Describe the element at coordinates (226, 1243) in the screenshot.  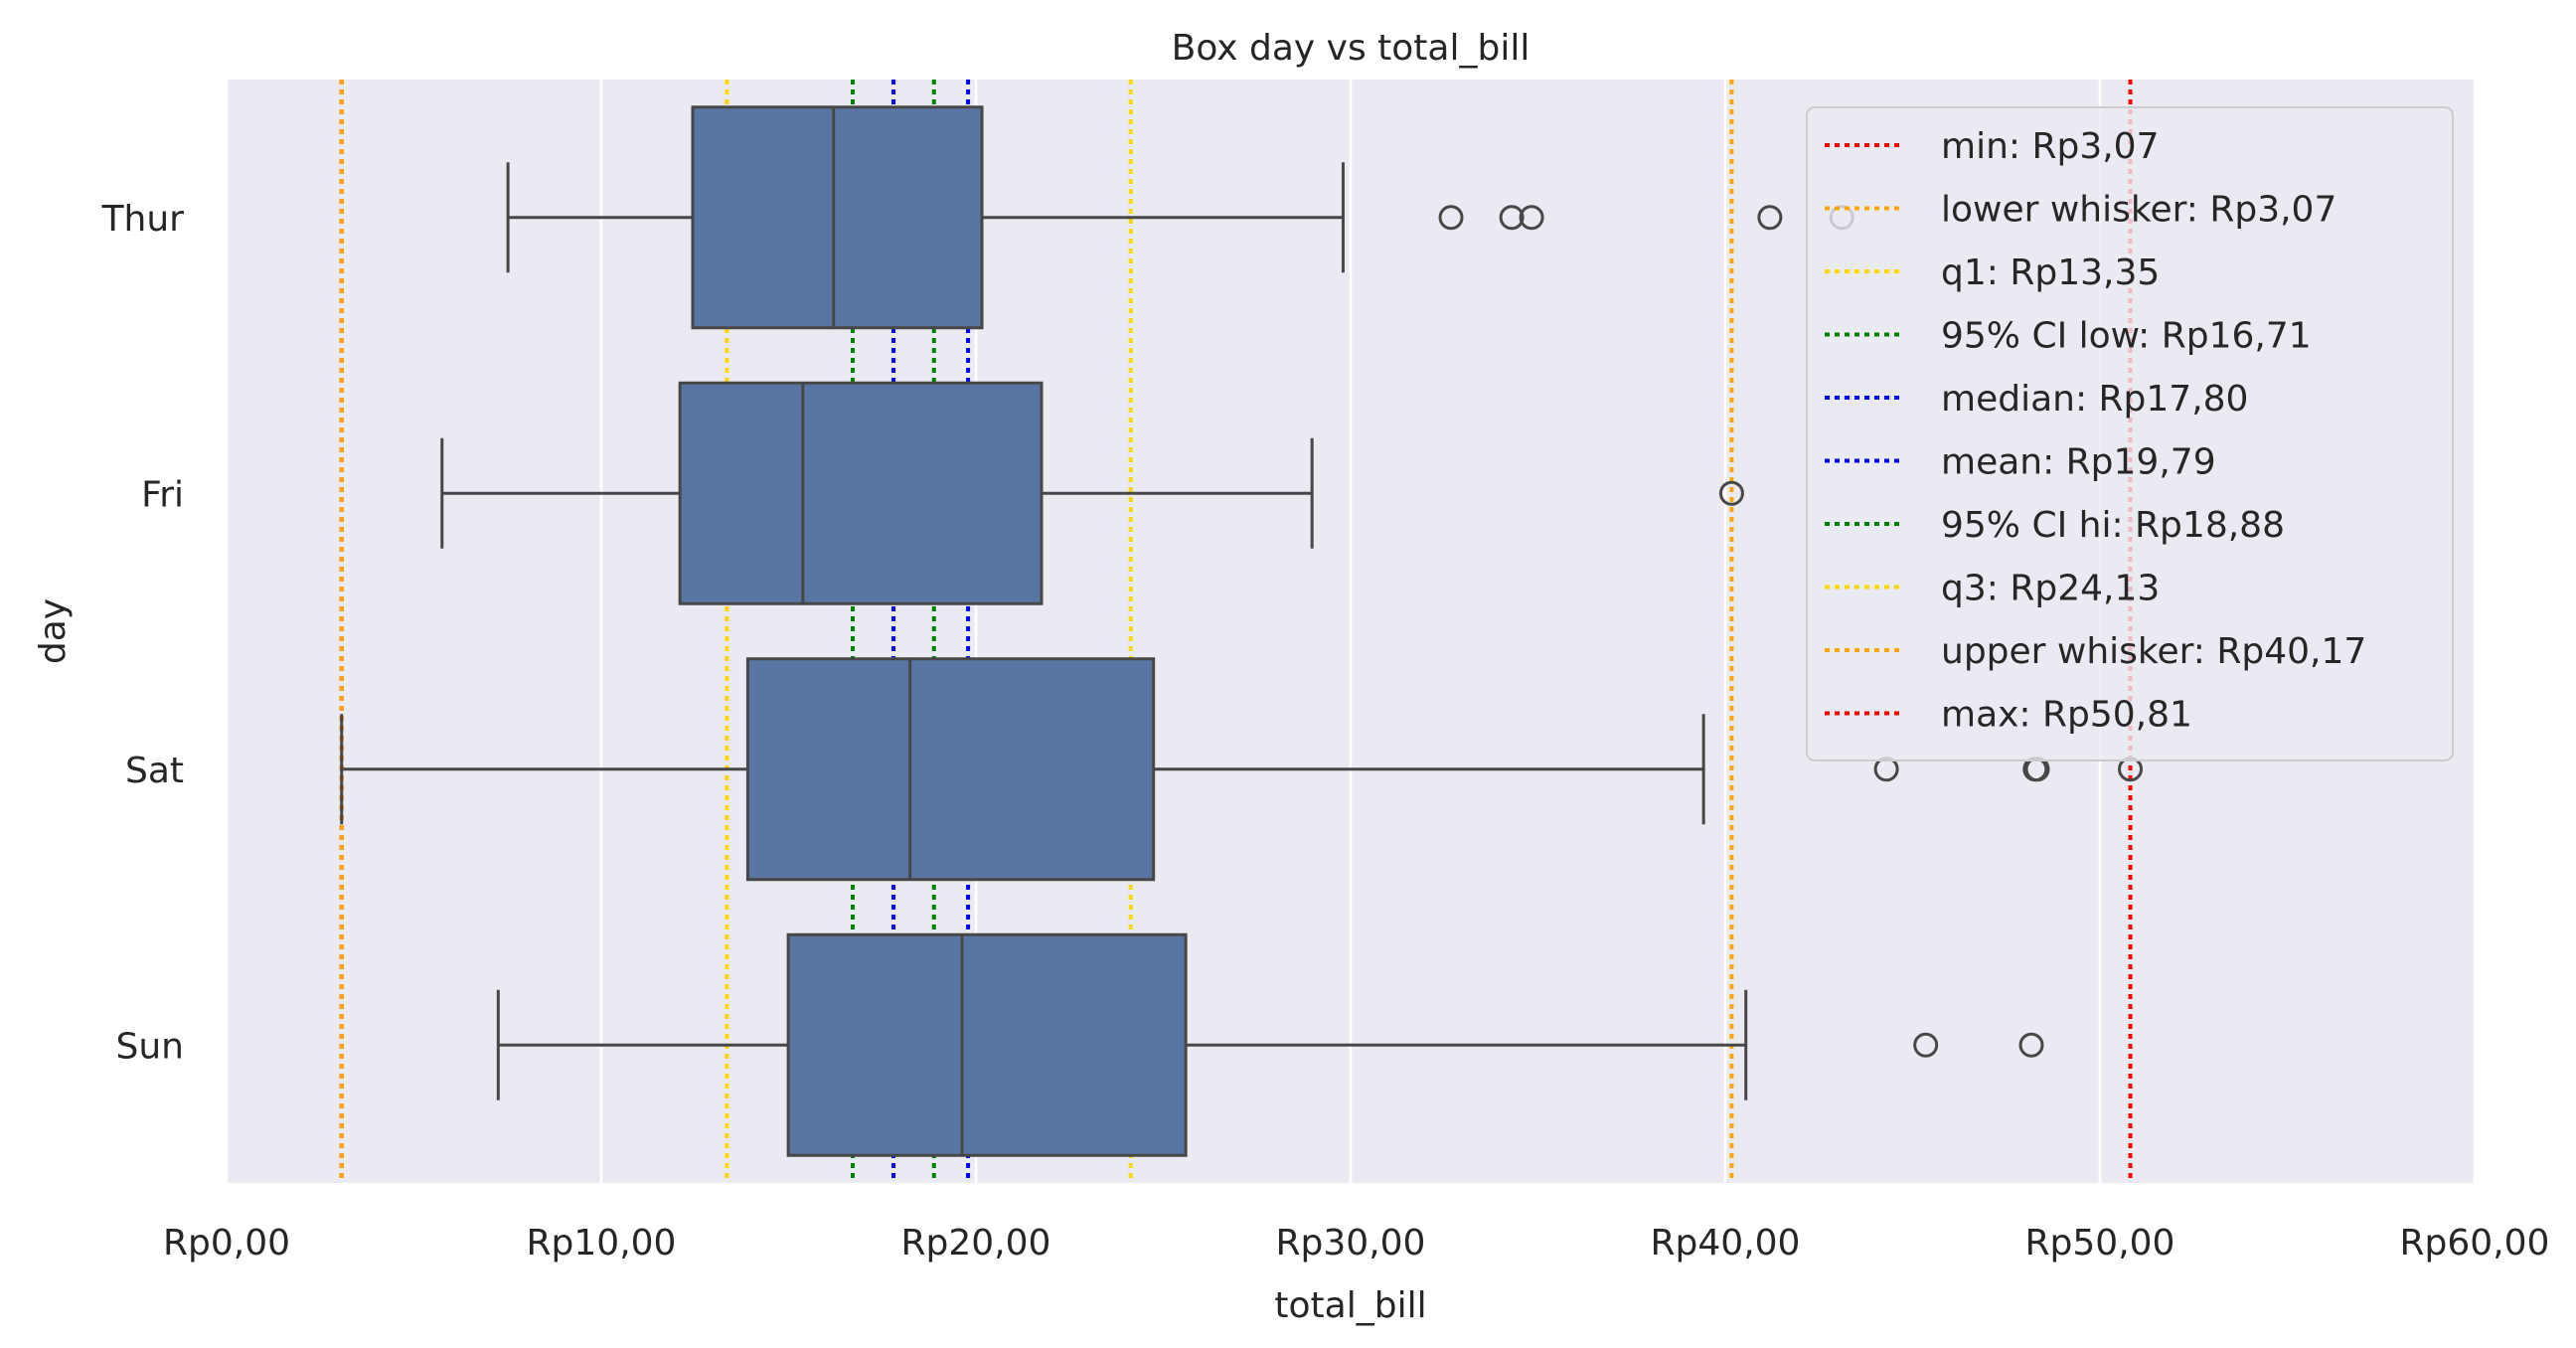
I see `x-tick-label: Rp0,00` at that location.